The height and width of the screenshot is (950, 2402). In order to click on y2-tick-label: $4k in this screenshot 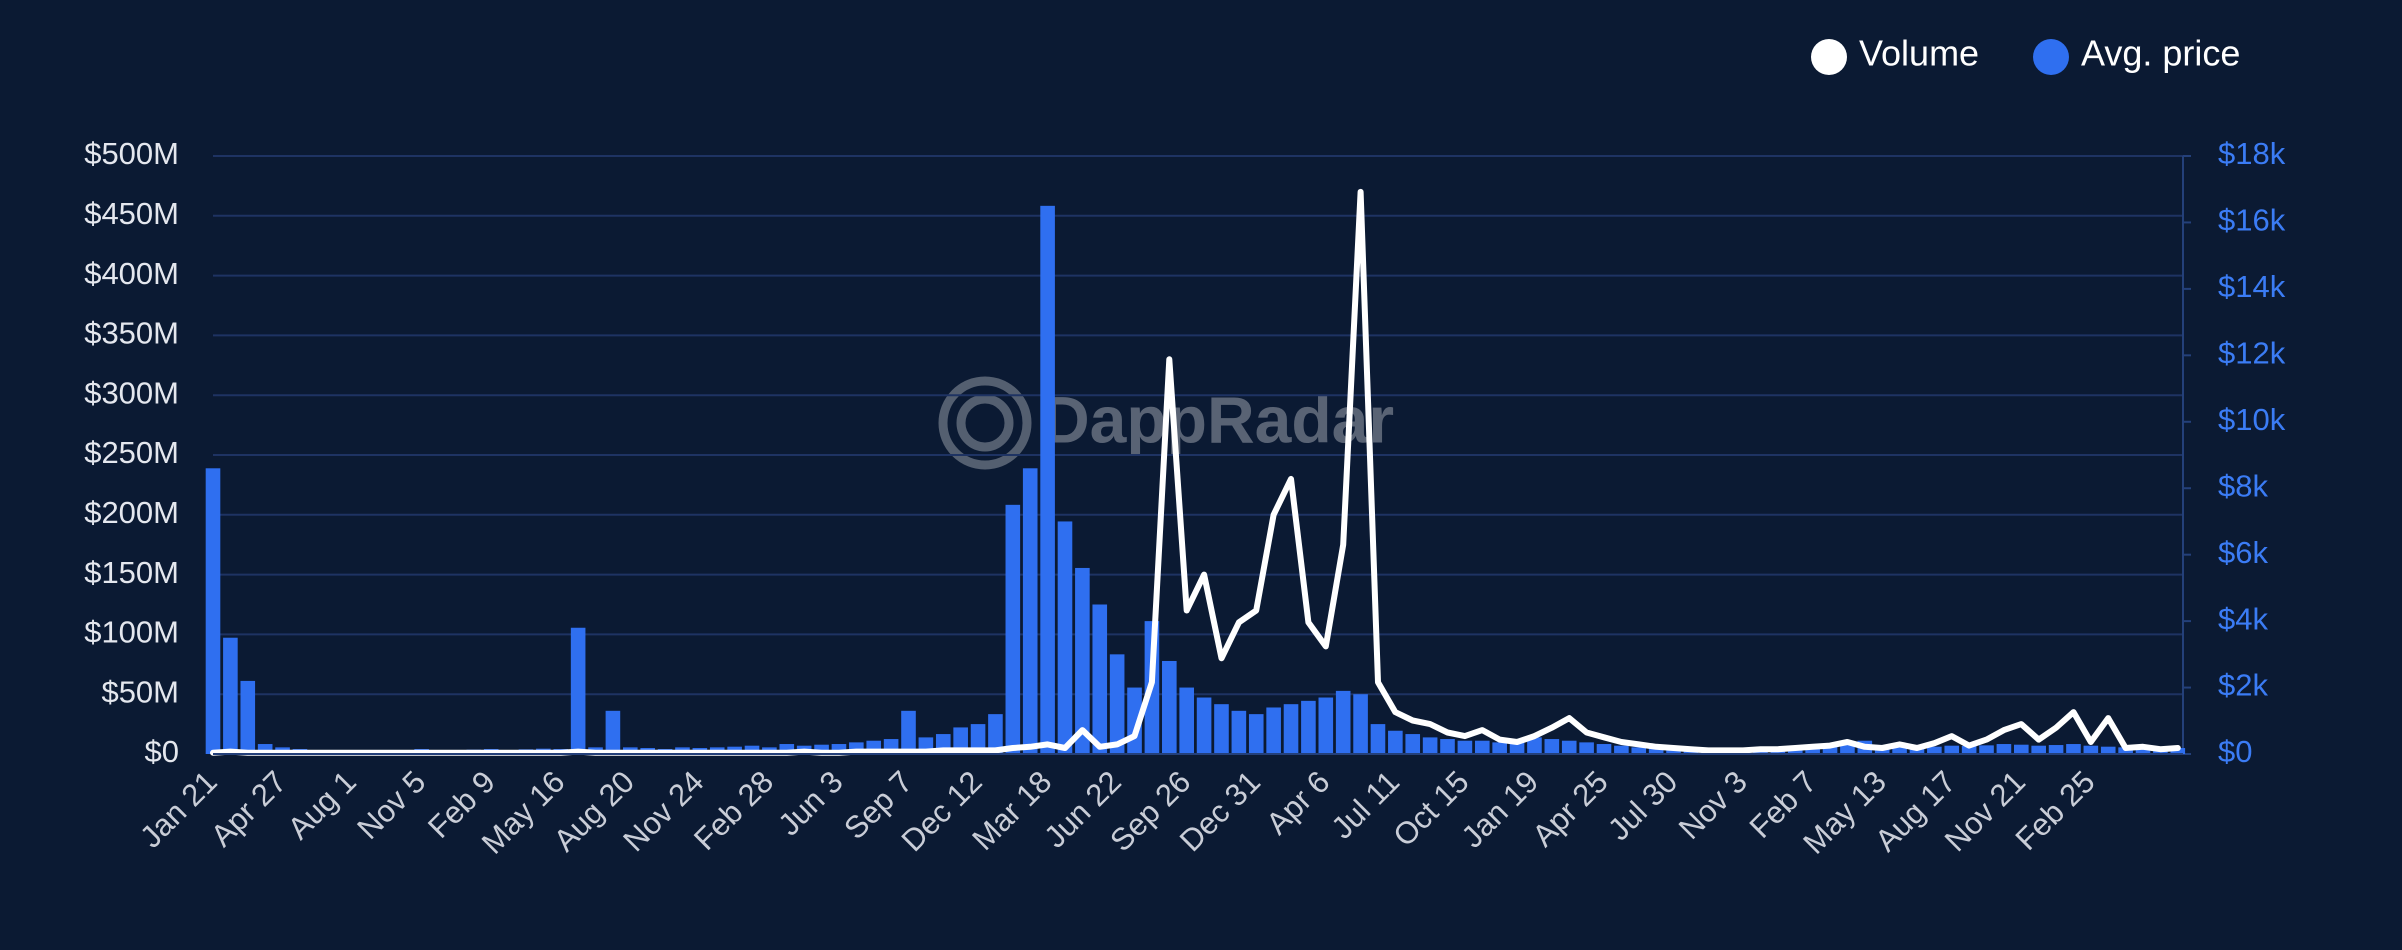, I will do `click(2243, 618)`.